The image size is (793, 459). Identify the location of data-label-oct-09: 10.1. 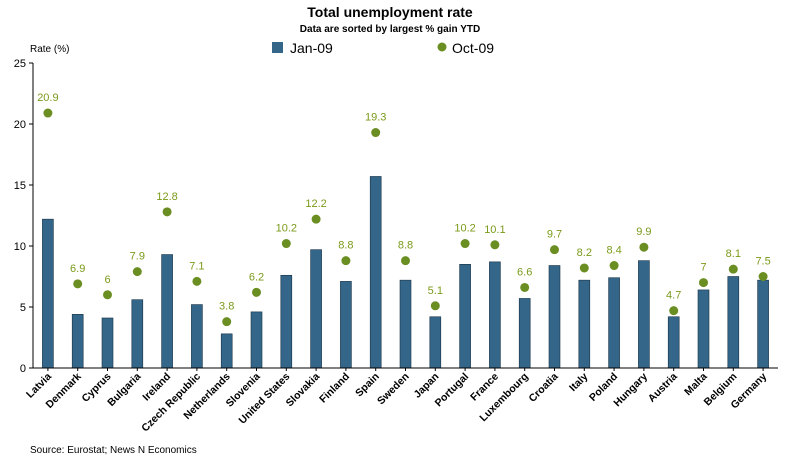
(494, 230).